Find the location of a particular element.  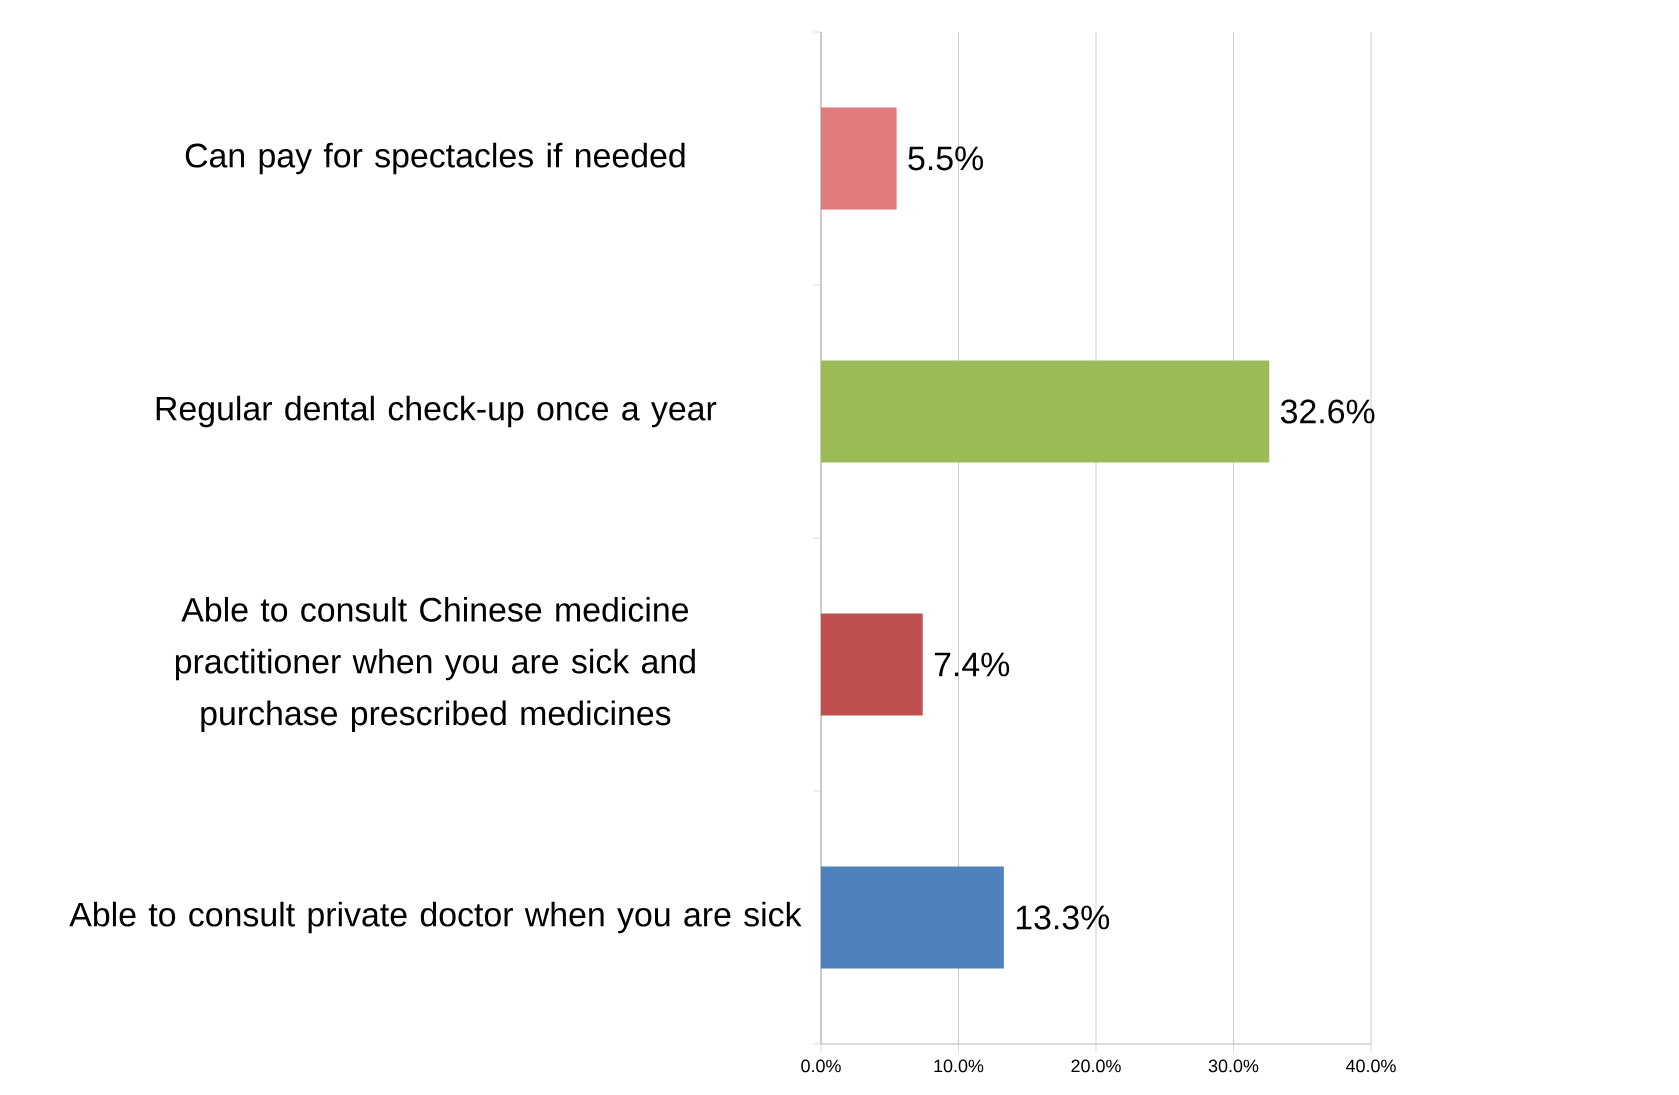

x-tick-label: 30.0% is located at coordinates (1233, 1066).